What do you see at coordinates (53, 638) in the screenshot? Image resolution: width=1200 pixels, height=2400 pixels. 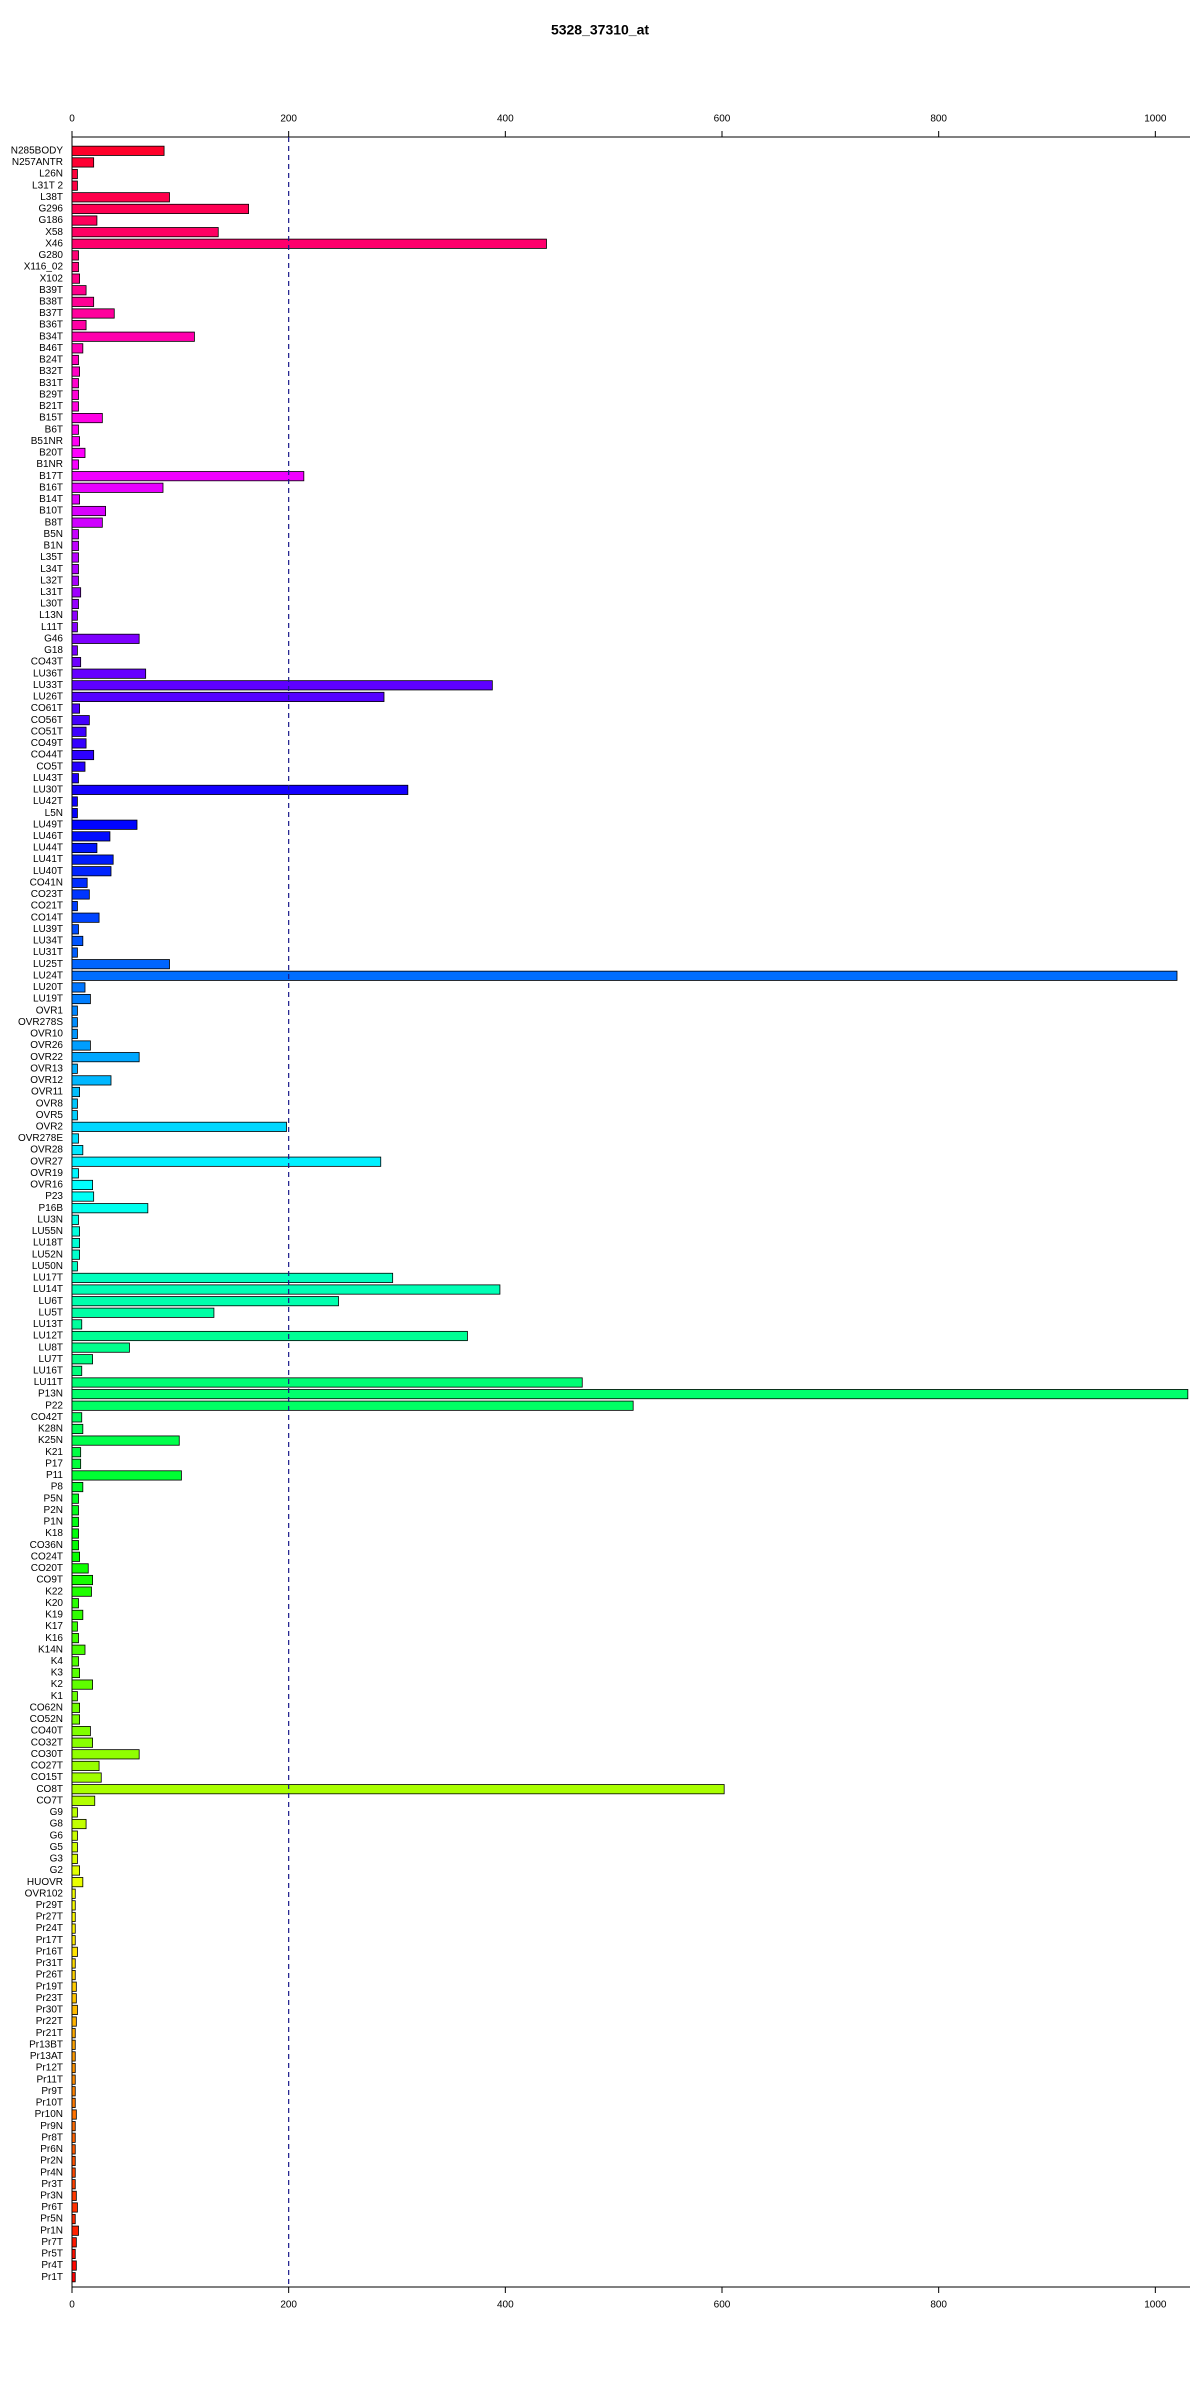 I see `y-tick-label: G46` at bounding box center [53, 638].